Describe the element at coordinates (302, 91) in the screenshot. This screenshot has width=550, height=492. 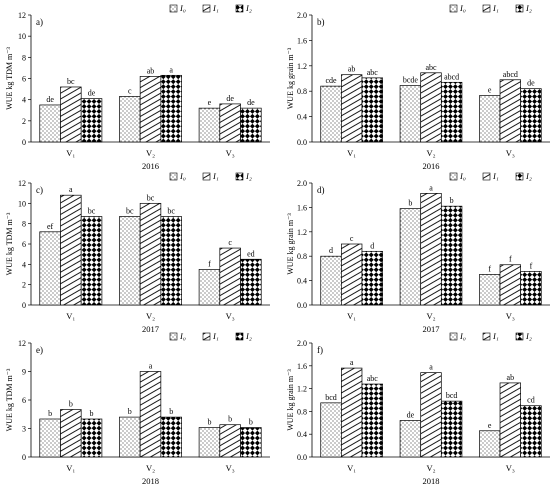
I see `y-tick-label: 0.8` at that location.